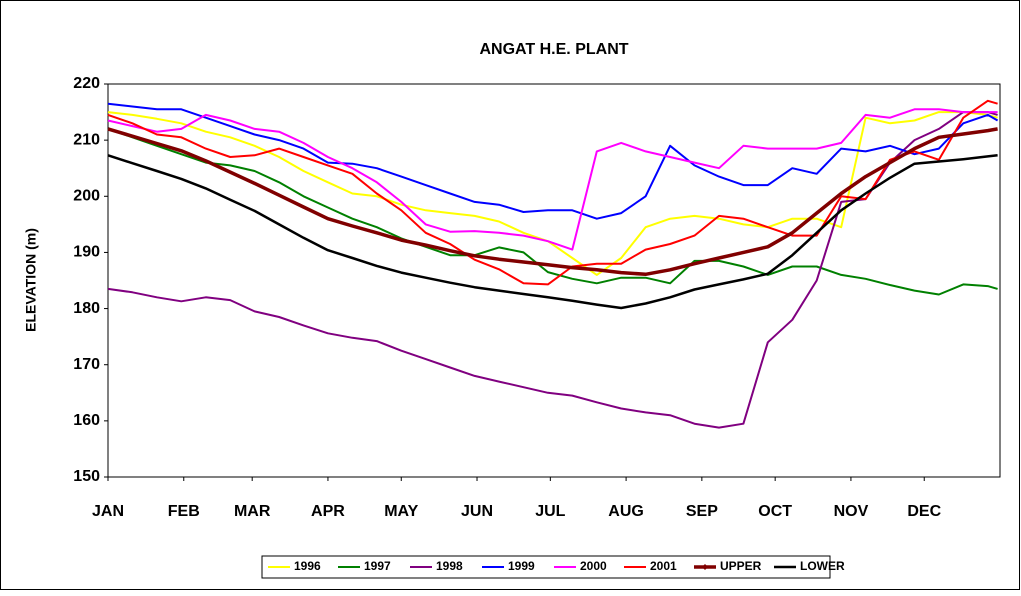 The image size is (1021, 596). Describe the element at coordinates (86, 196) in the screenshot. I see `y-tick-label: 200` at that location.